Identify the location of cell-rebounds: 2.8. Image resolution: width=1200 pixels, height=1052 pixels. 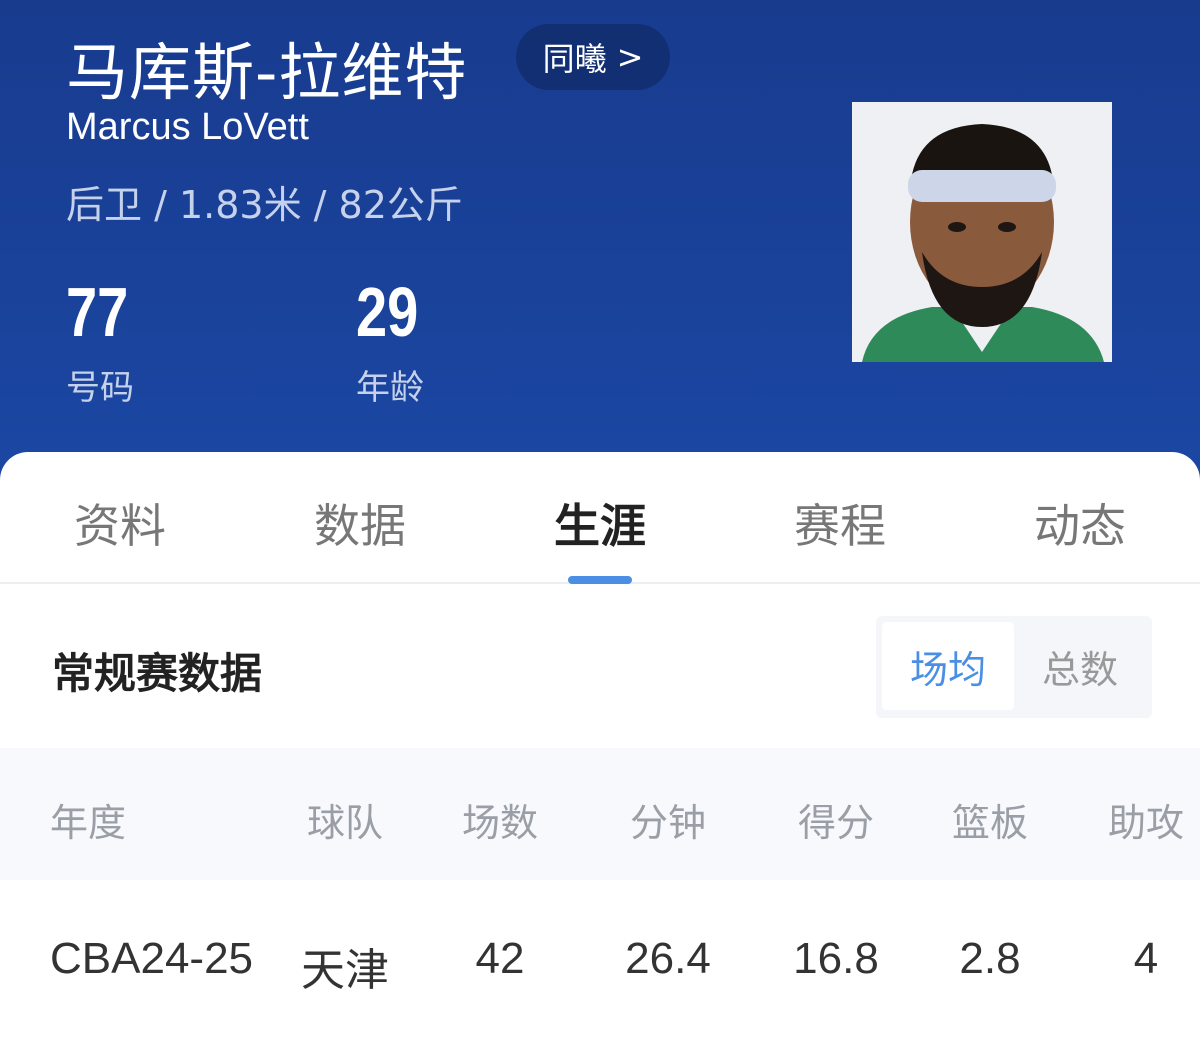
(990, 958).